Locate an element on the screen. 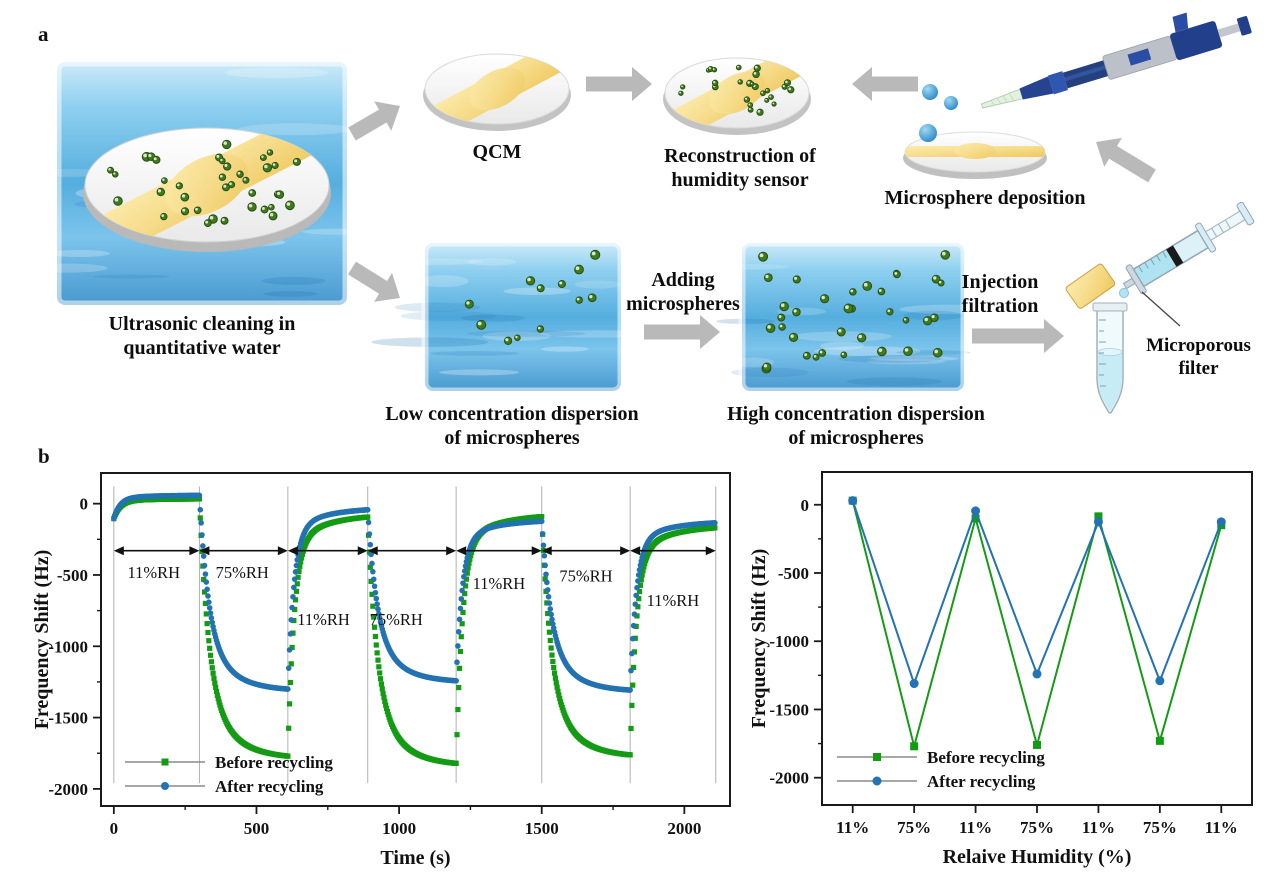 This screenshot has width=1267, height=889. caption-deposition: Microsphere deposition is located at coordinates (985, 198).